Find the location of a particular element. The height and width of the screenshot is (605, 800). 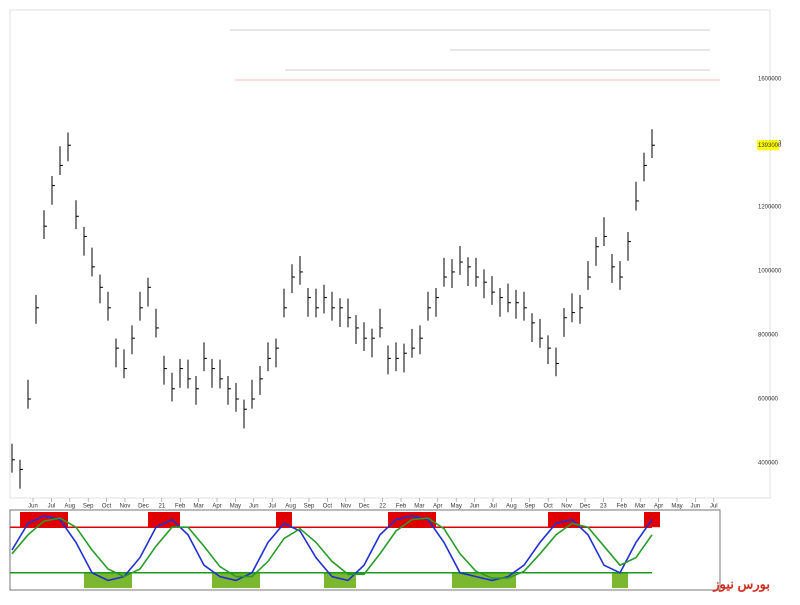

stoch-frame is located at coordinates (365, 550).